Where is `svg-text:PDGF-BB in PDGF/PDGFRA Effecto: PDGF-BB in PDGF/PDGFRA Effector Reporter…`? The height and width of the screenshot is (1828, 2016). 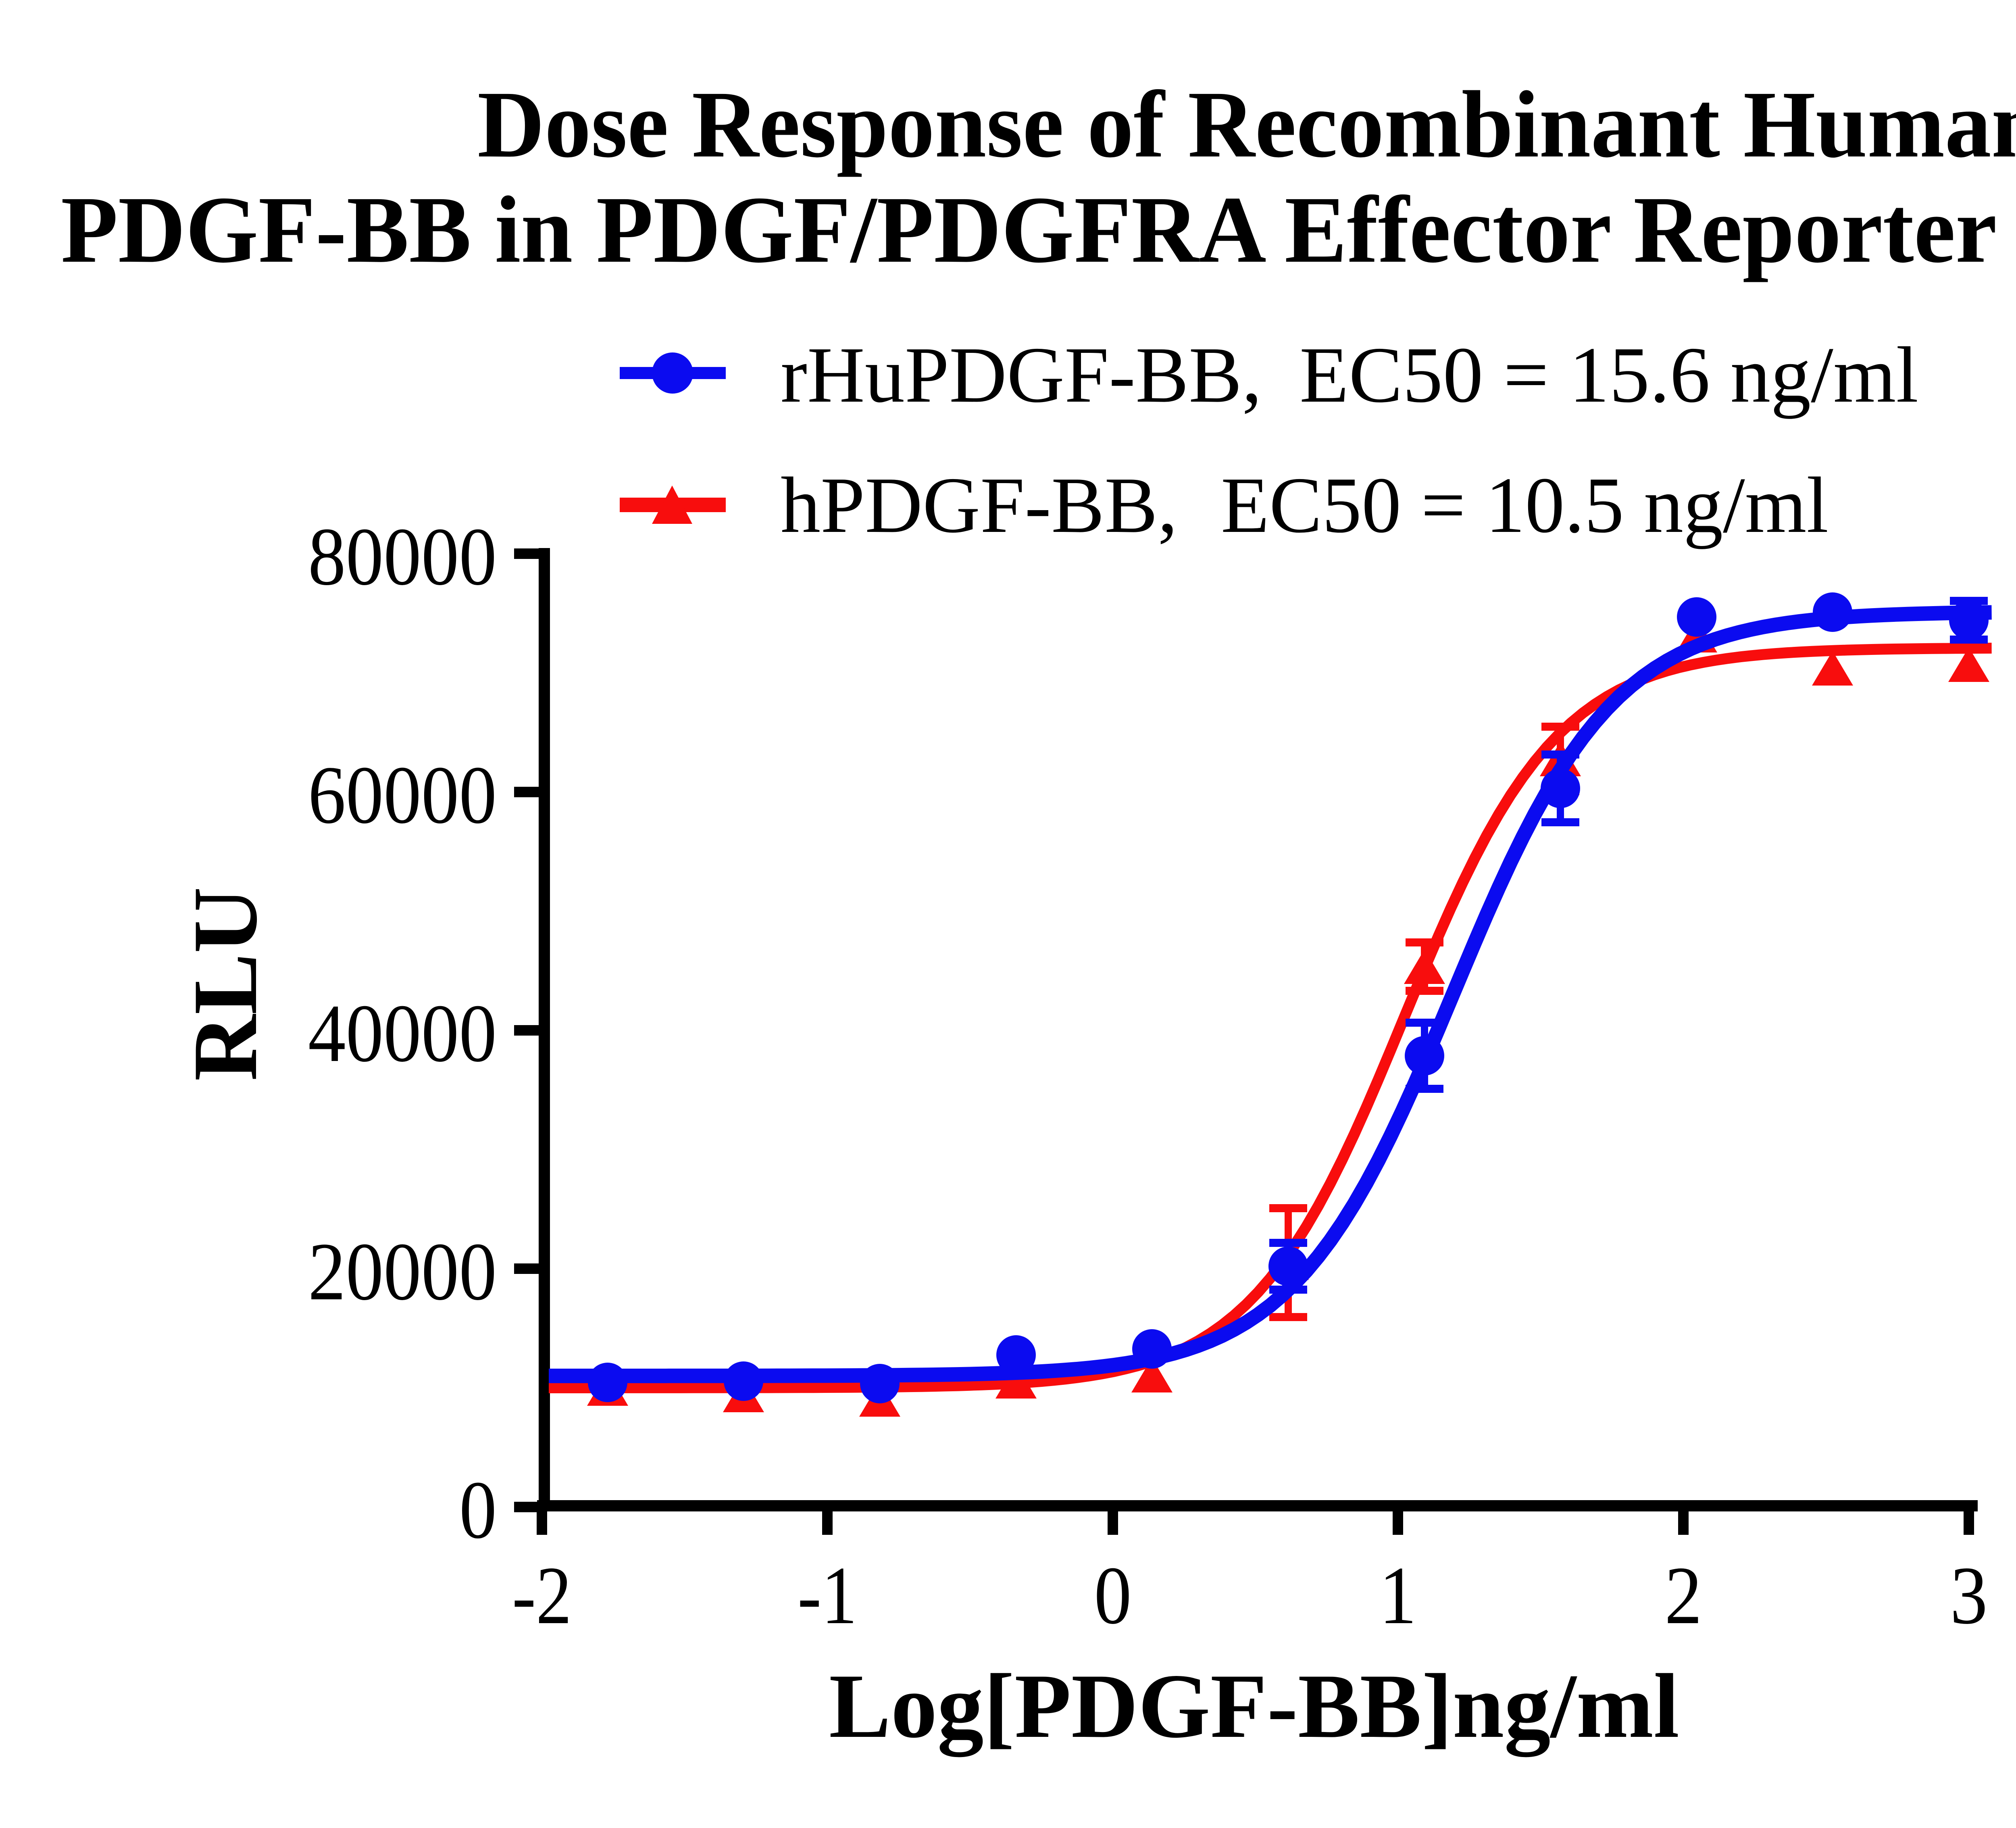 svg-text:PDGF-BB in PDGF/PDGFRA Effecto: PDGF-BB in PDGF/PDGFRA Effector Reporter… is located at coordinates (1038, 230).